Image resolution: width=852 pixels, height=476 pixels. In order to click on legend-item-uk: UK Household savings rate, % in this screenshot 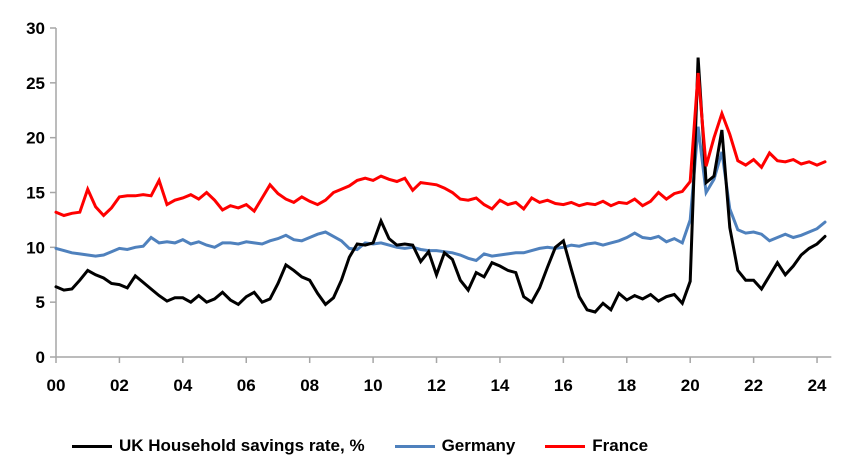, I will do `click(218, 446)`.